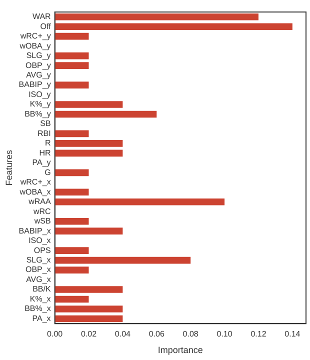 The image size is (310, 360). Describe the element at coordinates (45, 123) in the screenshot. I see `y-tick-label: SB` at that location.